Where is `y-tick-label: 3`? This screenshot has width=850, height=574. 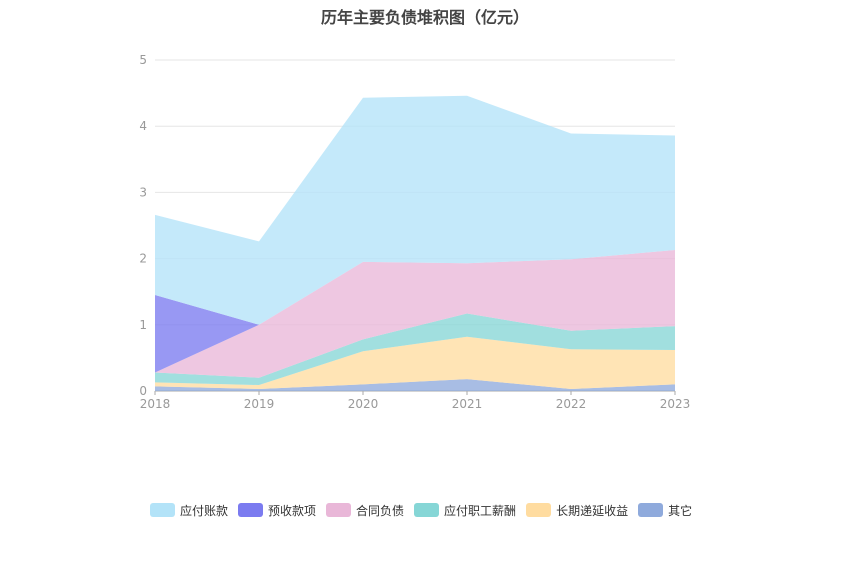 y-tick-label: 3 is located at coordinates (143, 192).